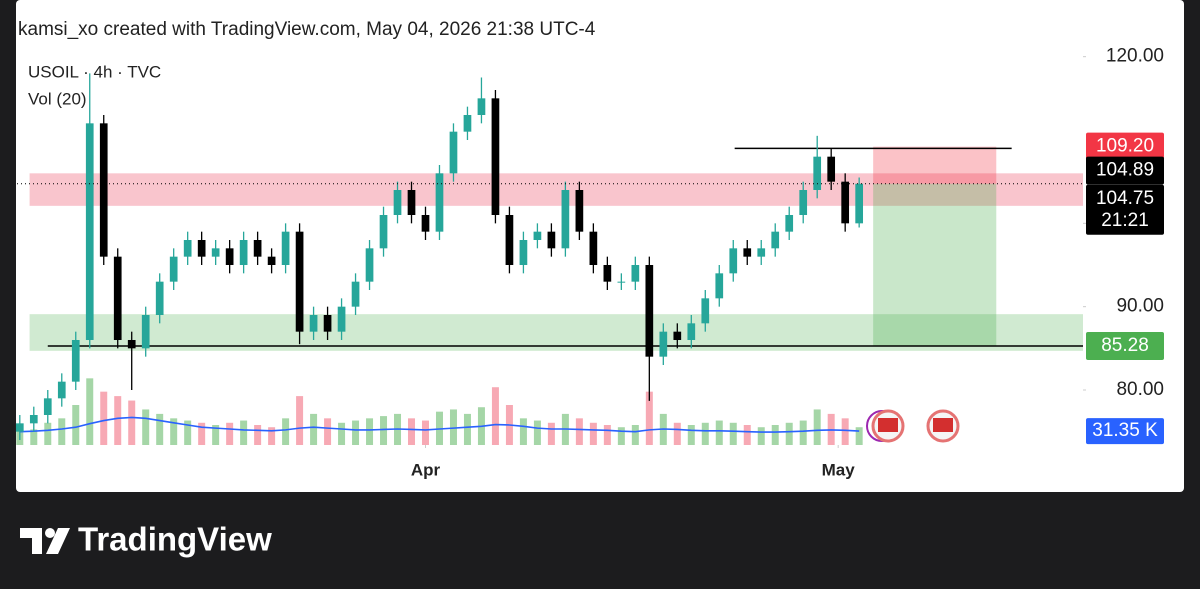  Describe the element at coordinates (57, 98) in the screenshot. I see `volume-title: Vol (20)` at that location.